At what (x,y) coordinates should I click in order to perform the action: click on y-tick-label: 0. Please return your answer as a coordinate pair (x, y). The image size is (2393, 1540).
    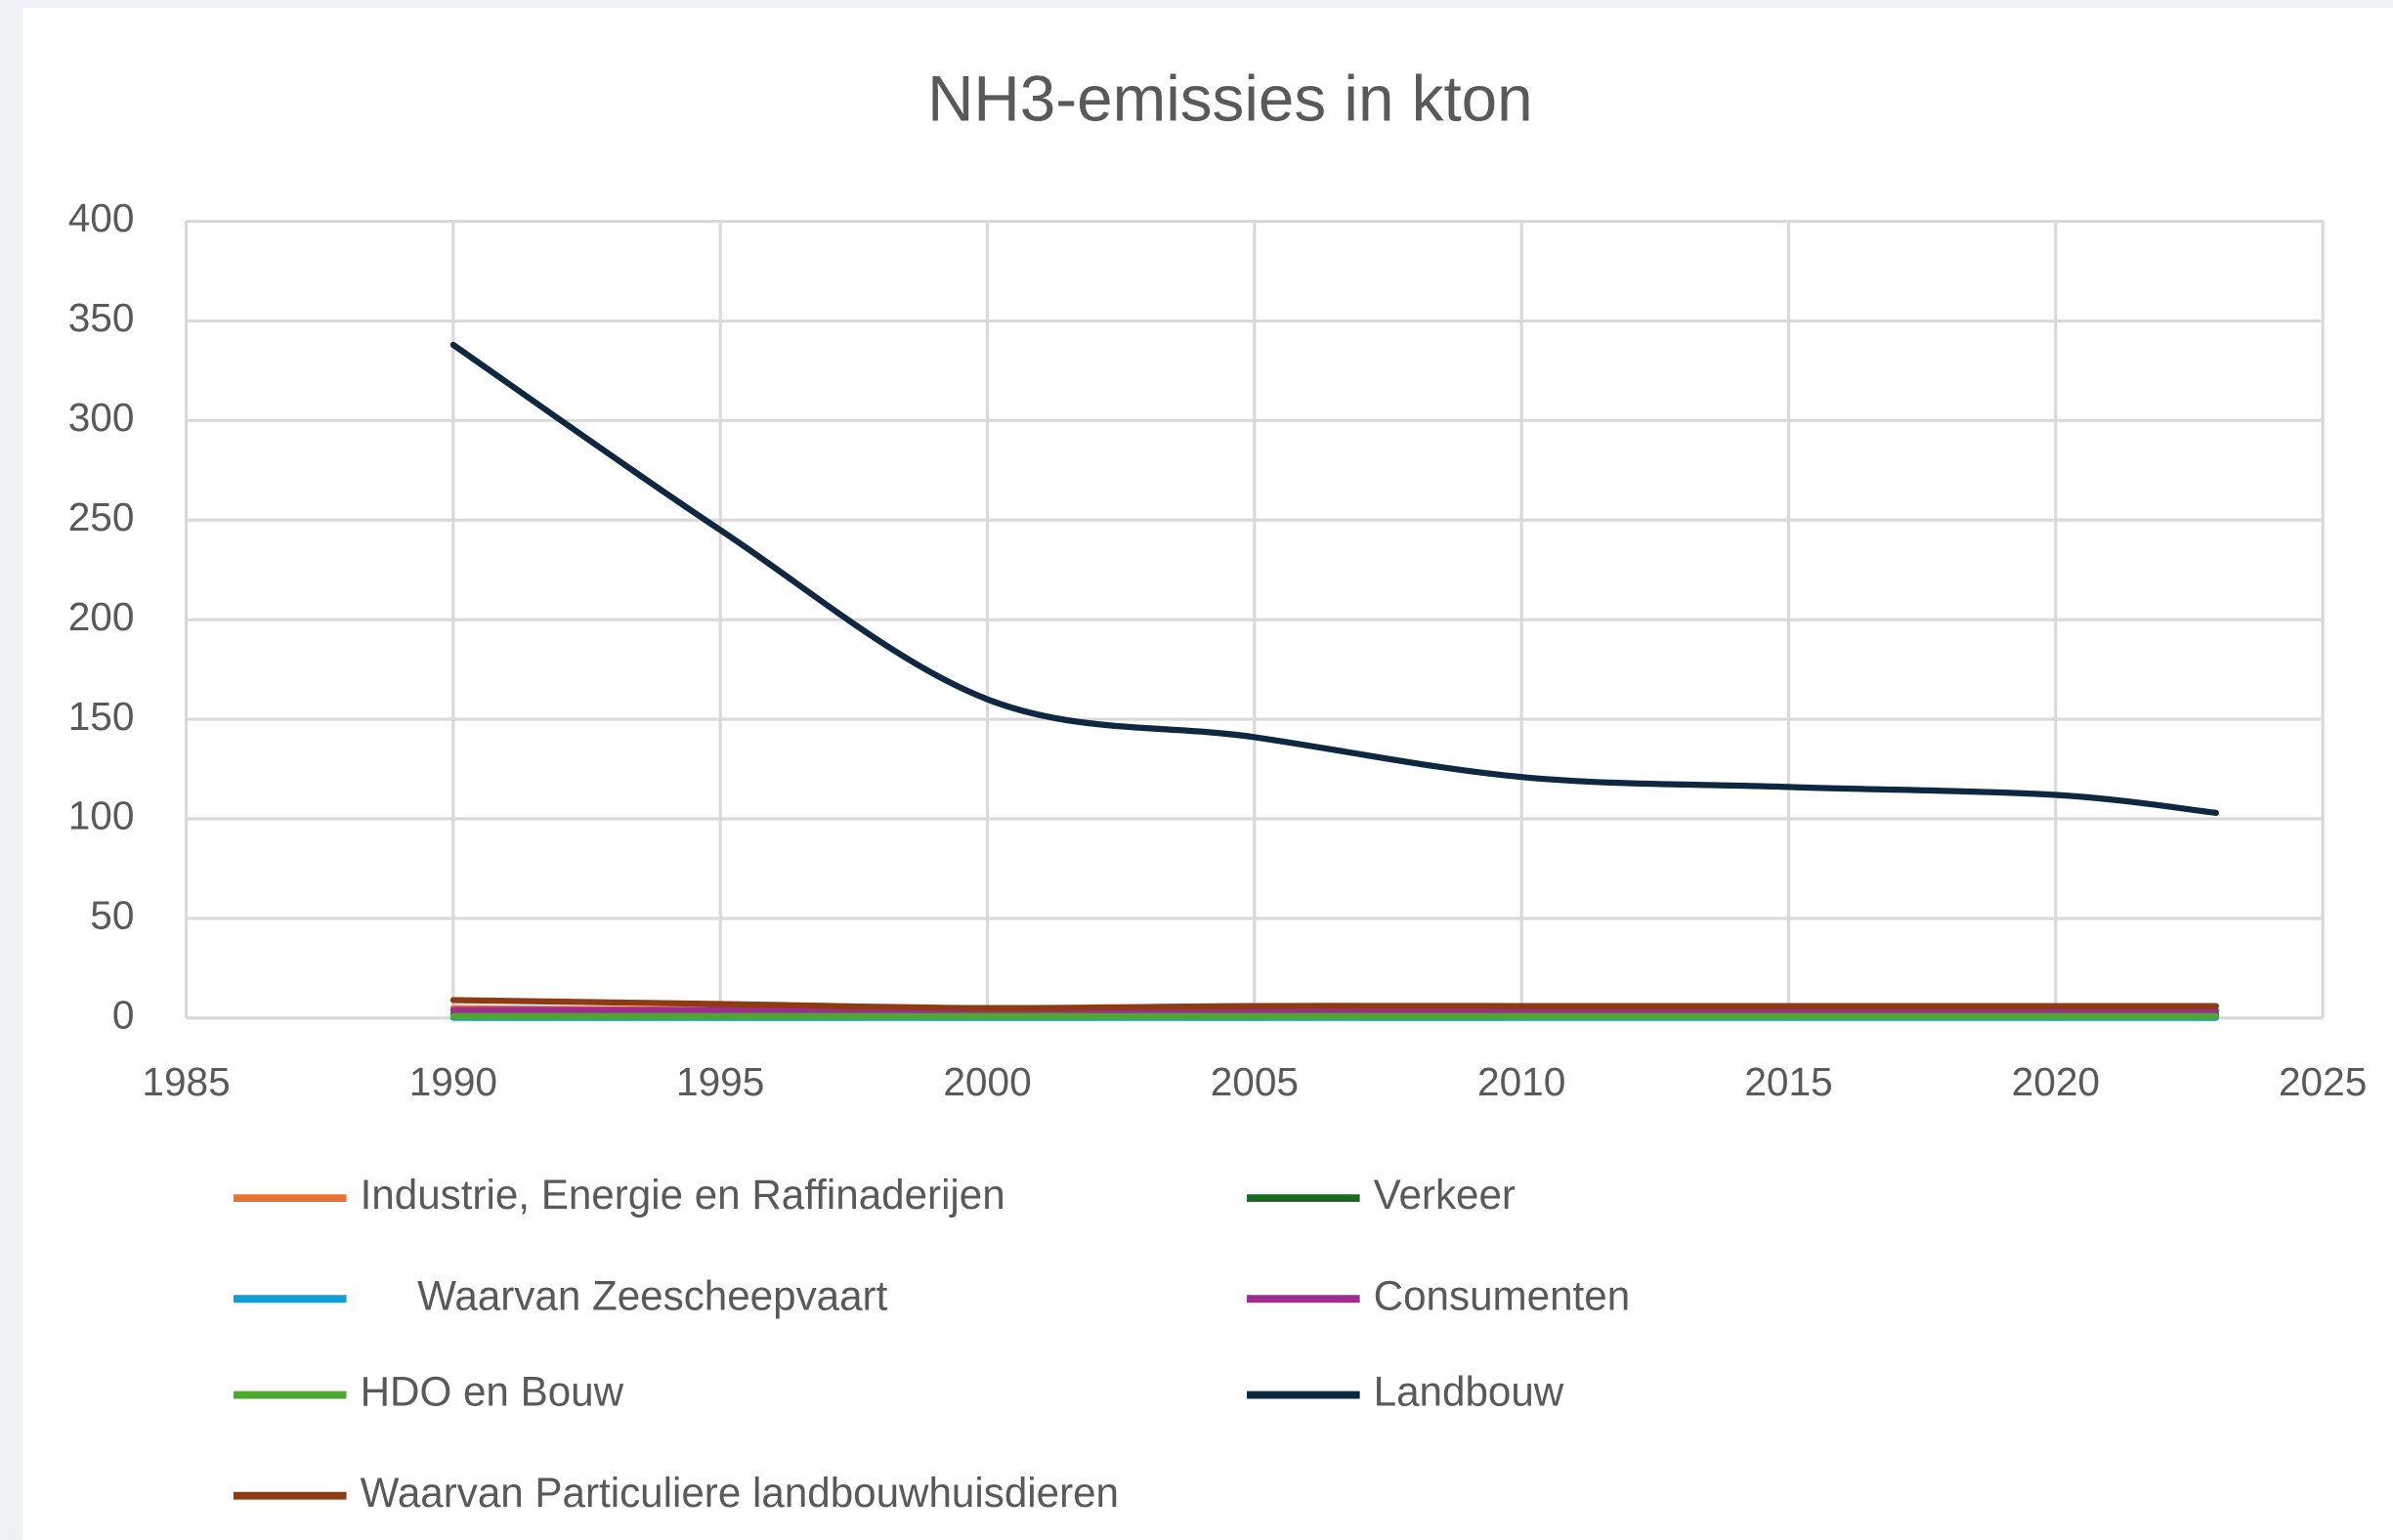
    Looking at the image, I should click on (123, 1015).